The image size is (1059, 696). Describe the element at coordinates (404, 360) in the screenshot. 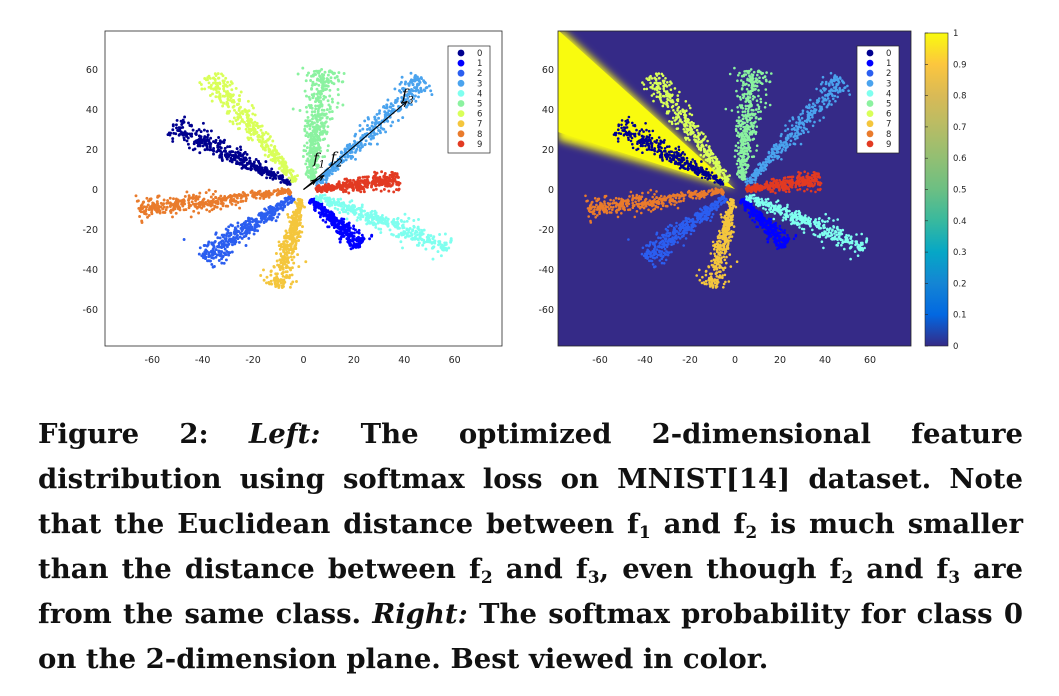

I see `x-tick-label: 40` at that location.